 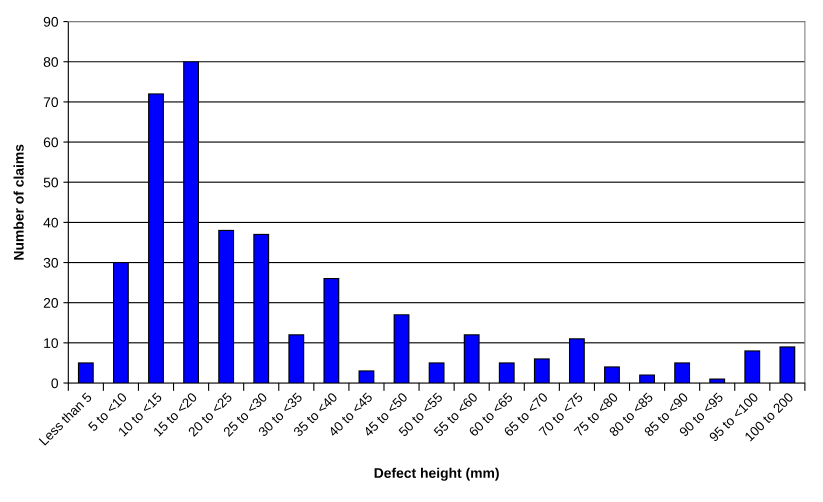 What do you see at coordinates (51, 62) in the screenshot?
I see `y-tick-label: 80` at bounding box center [51, 62].